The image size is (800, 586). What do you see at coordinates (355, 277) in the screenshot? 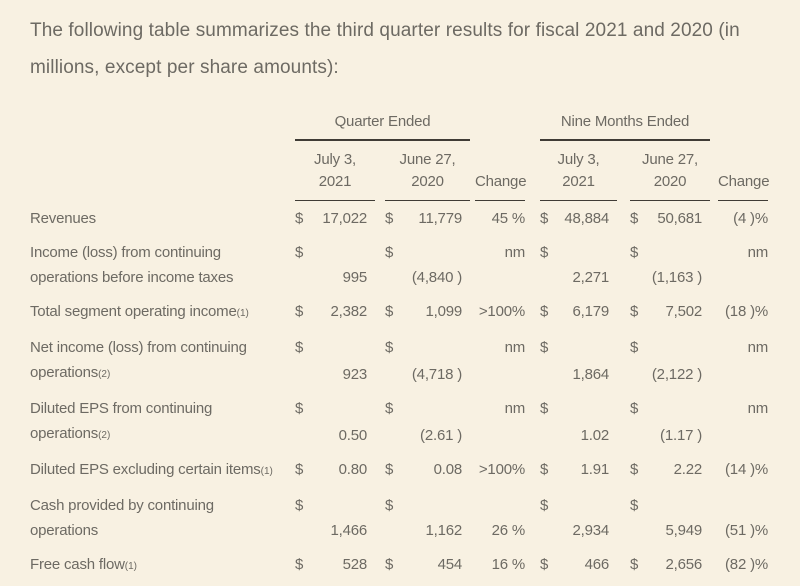
I see `cell-value: 995` at bounding box center [355, 277].